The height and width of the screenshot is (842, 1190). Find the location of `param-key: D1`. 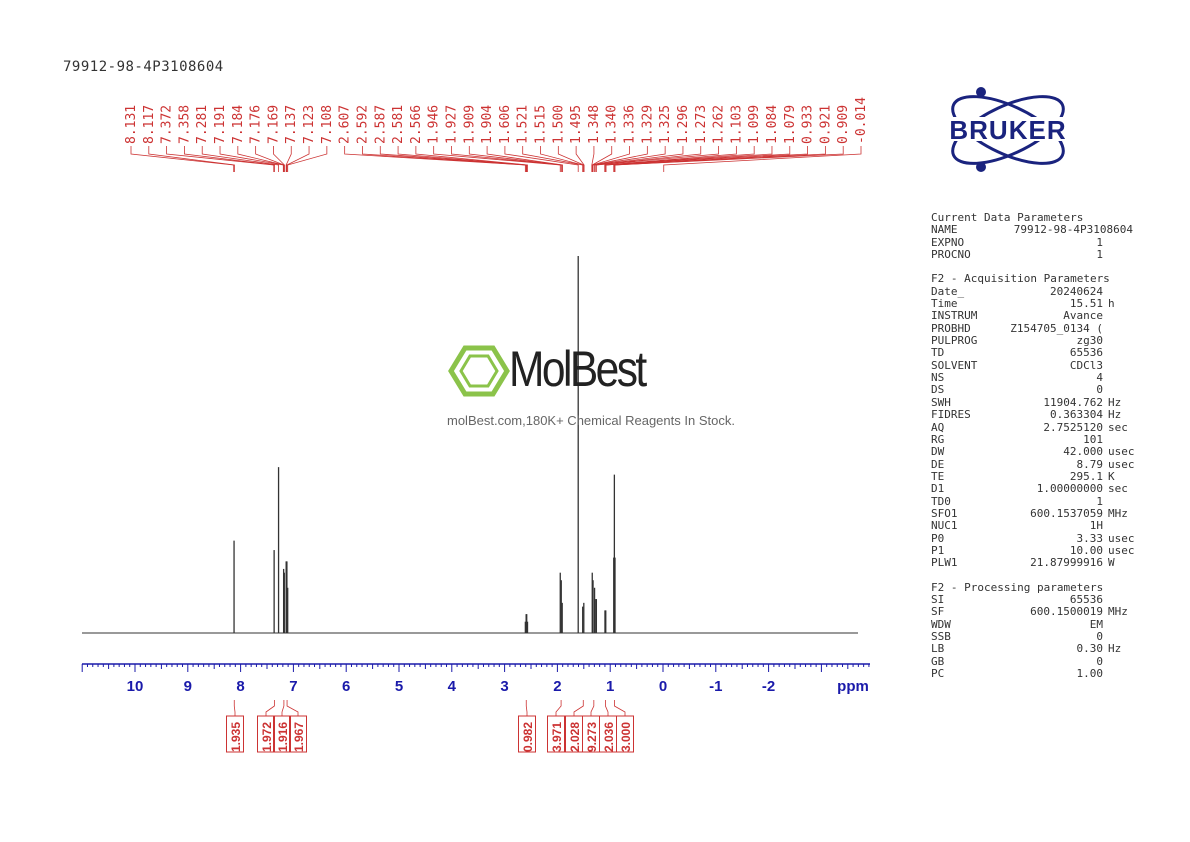

param-key: D1 is located at coordinates (938, 489).